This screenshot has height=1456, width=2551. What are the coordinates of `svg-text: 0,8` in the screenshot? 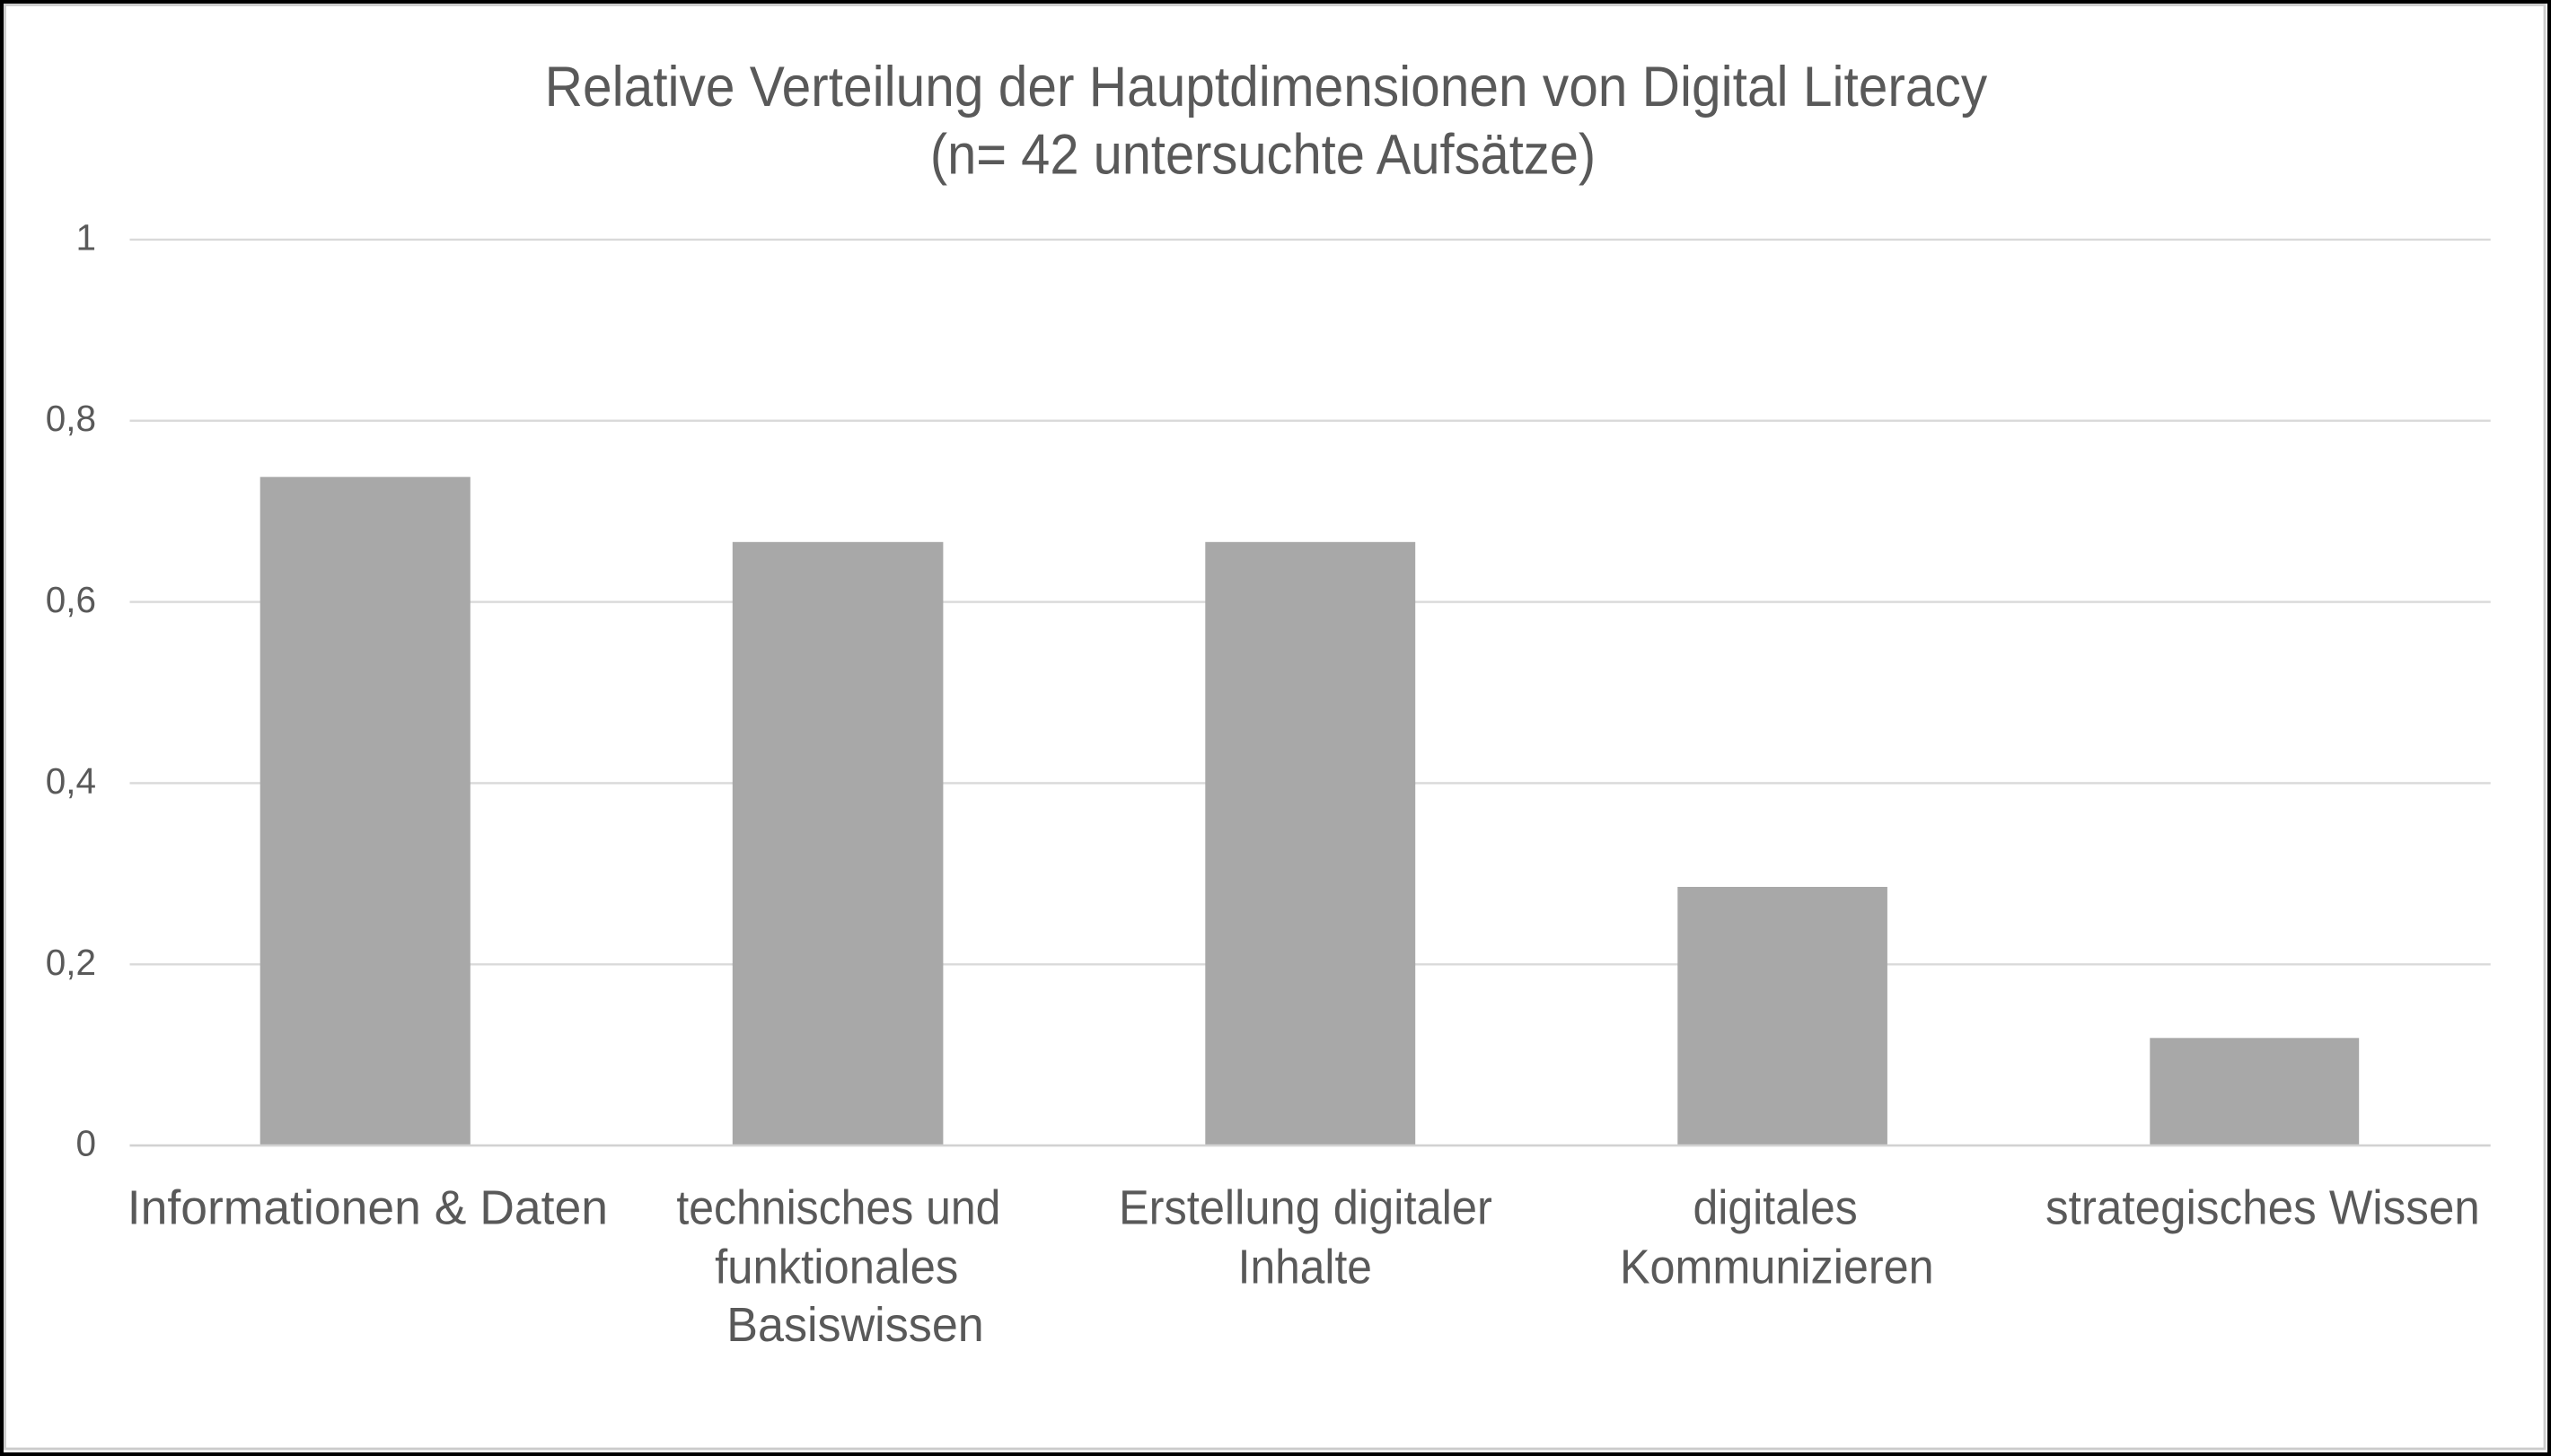 It's located at (71, 418).